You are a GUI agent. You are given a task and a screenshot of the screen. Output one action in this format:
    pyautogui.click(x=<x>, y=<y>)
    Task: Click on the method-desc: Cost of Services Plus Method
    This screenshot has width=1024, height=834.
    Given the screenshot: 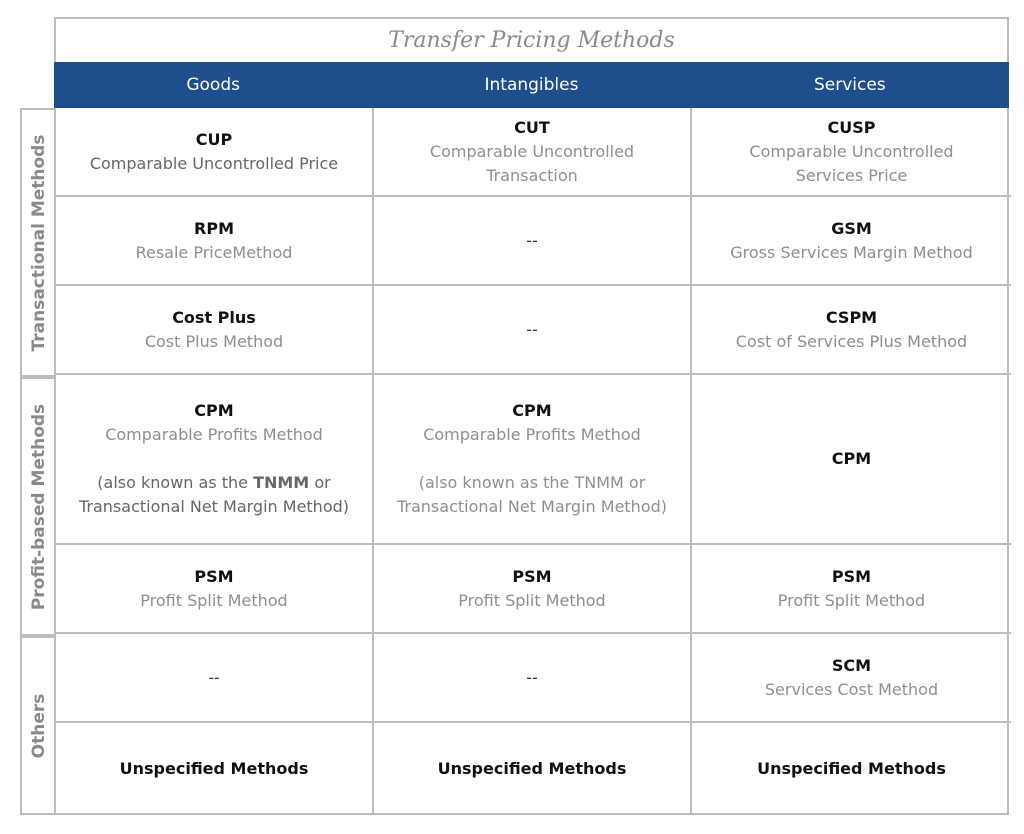 What is the action you would take?
    pyautogui.click(x=851, y=341)
    